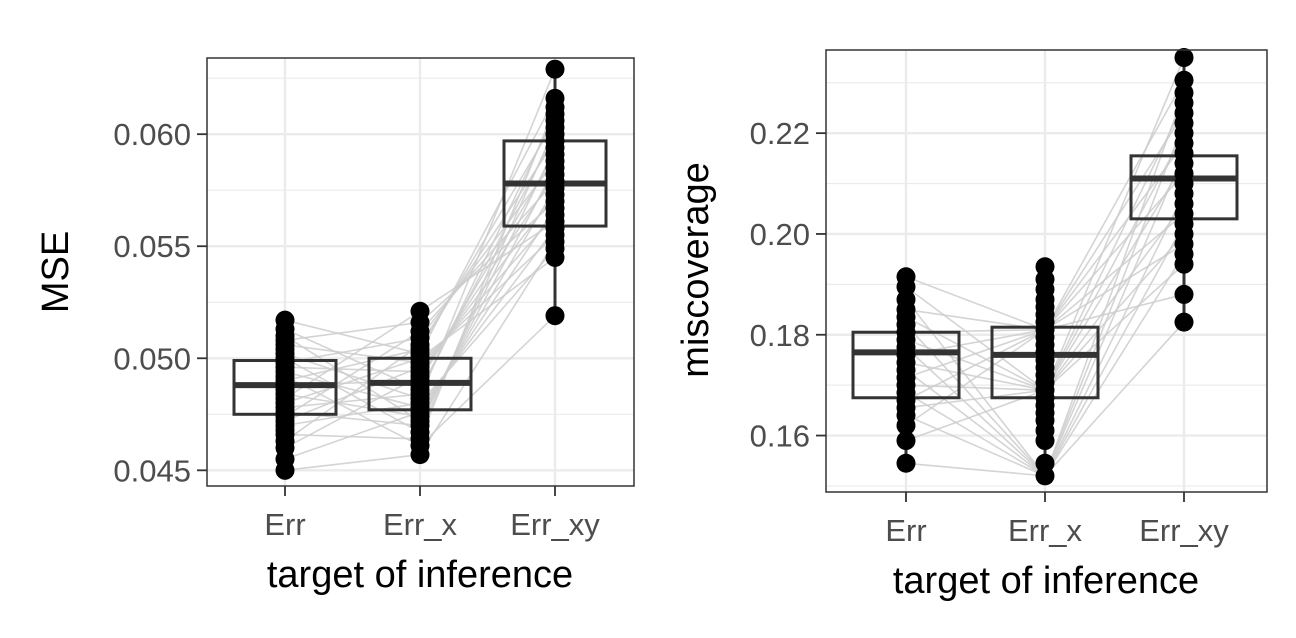  Describe the element at coordinates (780, 234) in the screenshot. I see `miscoverage-y-tick-label: 0.20` at that location.